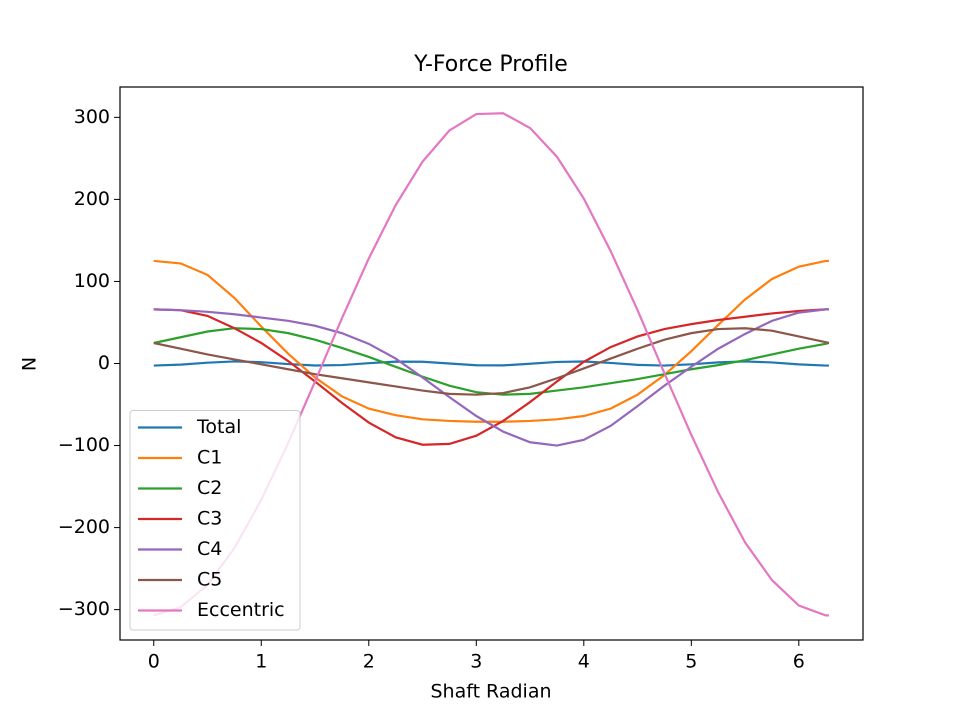  Describe the element at coordinates (369, 662) in the screenshot. I see `x-tick-label: 2` at that location.